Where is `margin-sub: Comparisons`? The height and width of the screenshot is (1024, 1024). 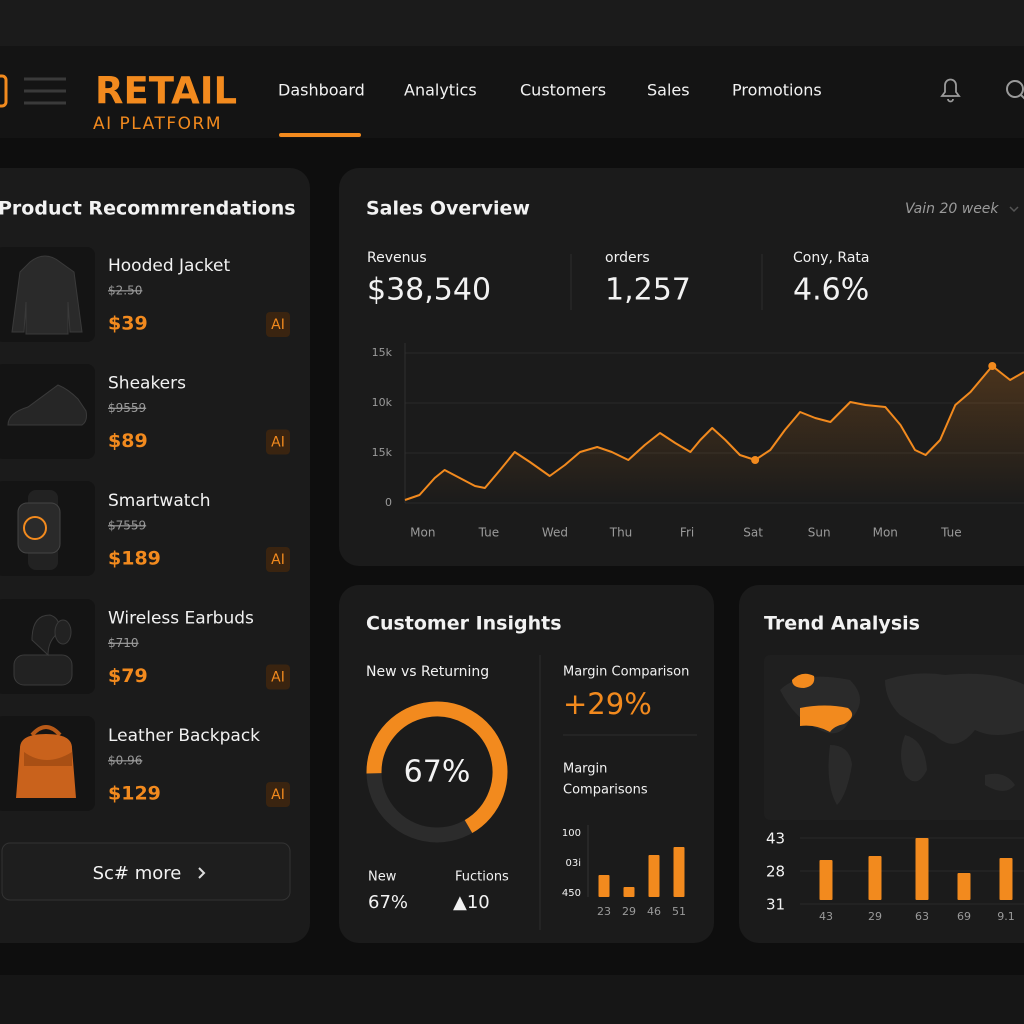 margin-sub: Comparisons is located at coordinates (605, 790).